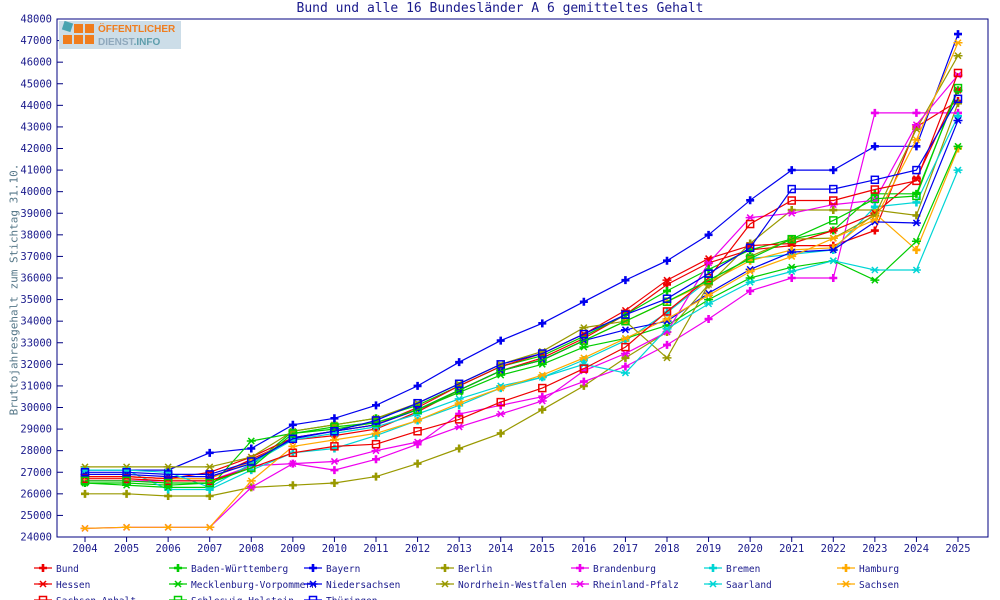 The height and width of the screenshot is (600, 1000). I want to click on legend-item-Sachsen: Sachsen, so click(867, 582).